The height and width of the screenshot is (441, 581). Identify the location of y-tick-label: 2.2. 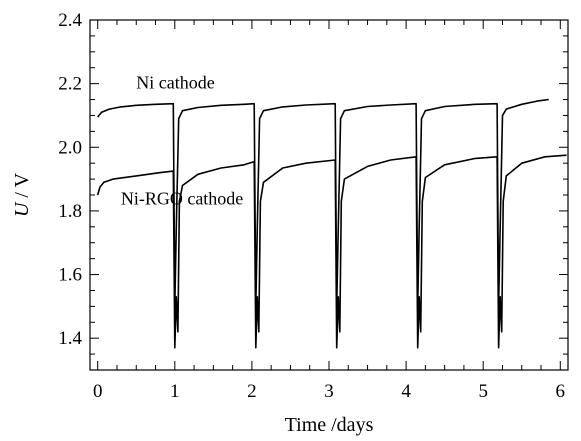
(70, 84).